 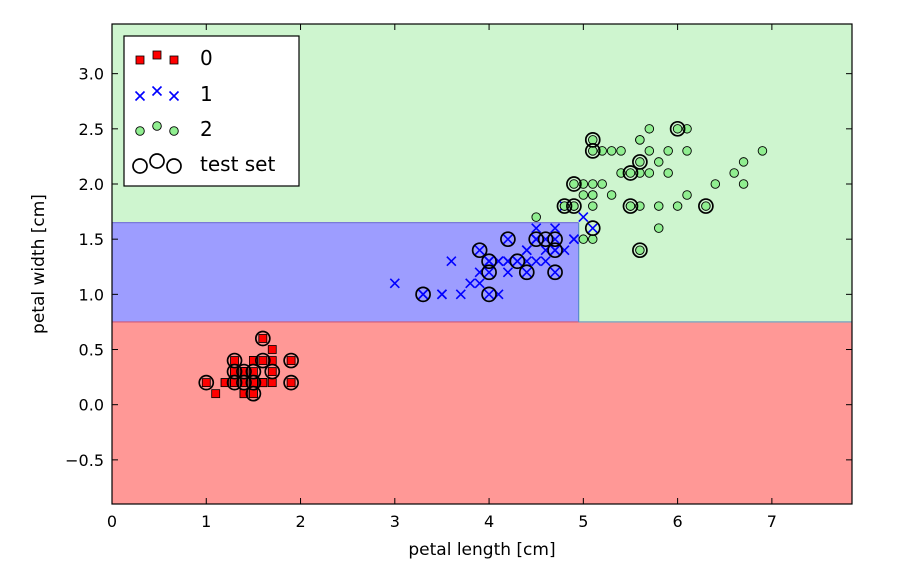 I want to click on legend-label: 0, so click(x=206, y=58).